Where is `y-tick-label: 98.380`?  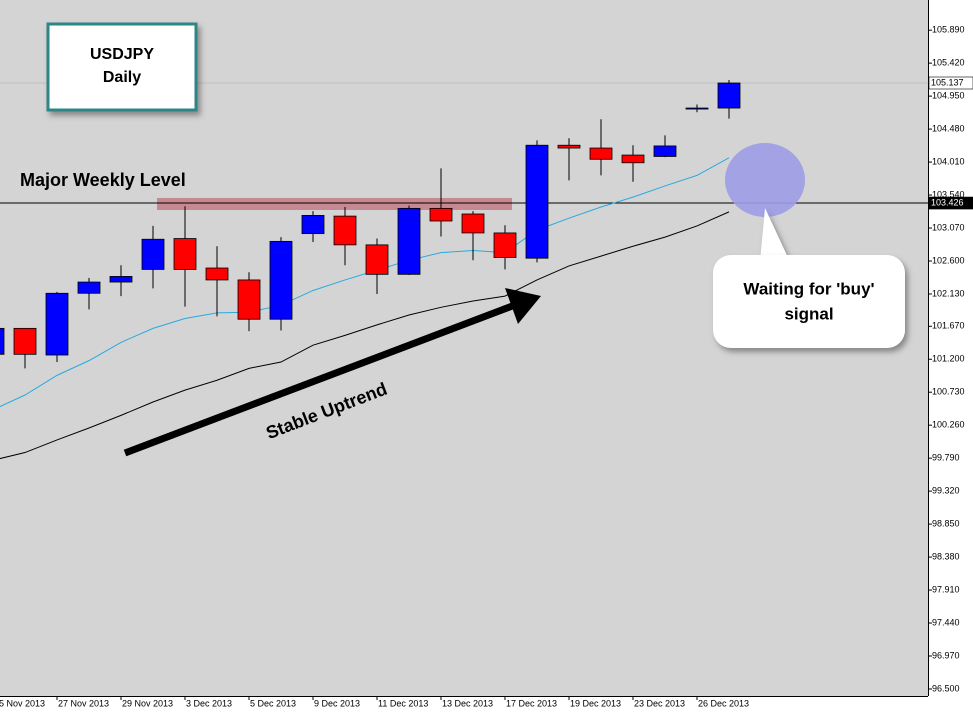
y-tick-label: 98.380 is located at coordinates (946, 556).